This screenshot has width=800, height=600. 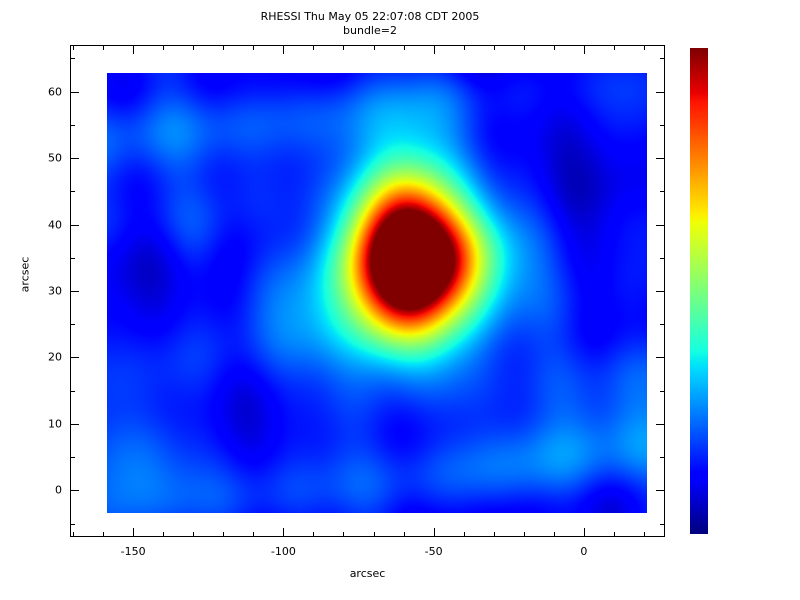 What do you see at coordinates (55, 158) in the screenshot?
I see `y-tick-label: 50` at bounding box center [55, 158].